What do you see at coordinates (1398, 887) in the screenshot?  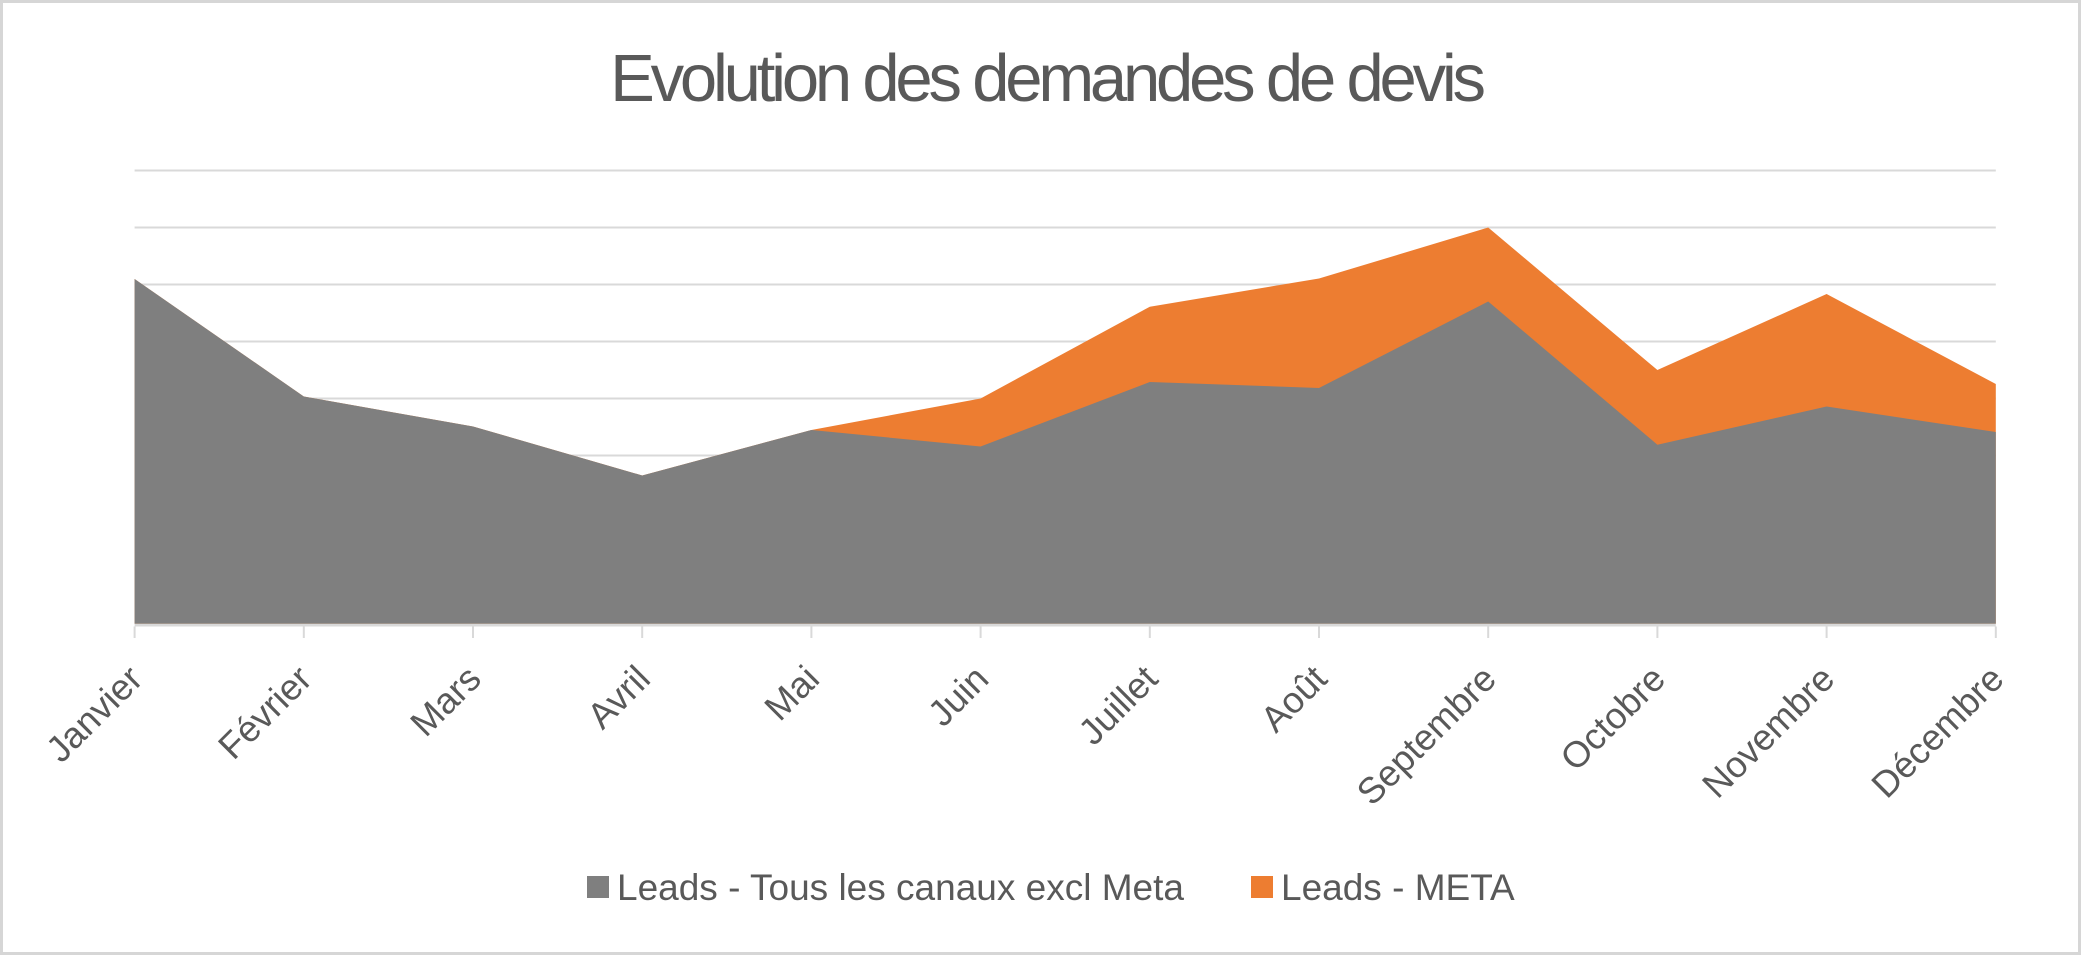 I see `svg-text: Leads - META` at bounding box center [1398, 887].